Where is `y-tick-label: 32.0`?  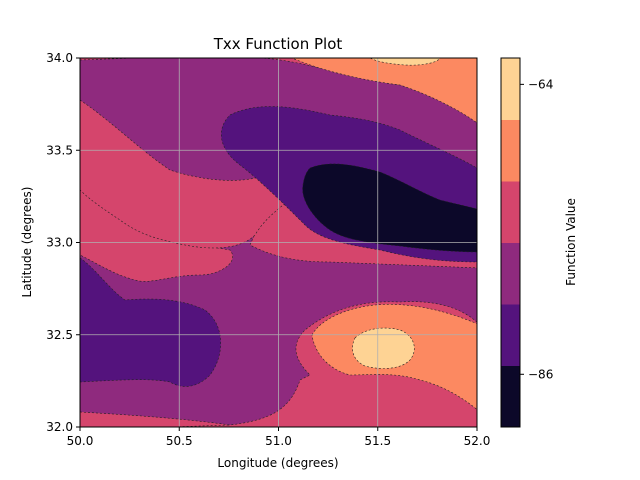 y-tick-label: 32.0 is located at coordinates (59, 427).